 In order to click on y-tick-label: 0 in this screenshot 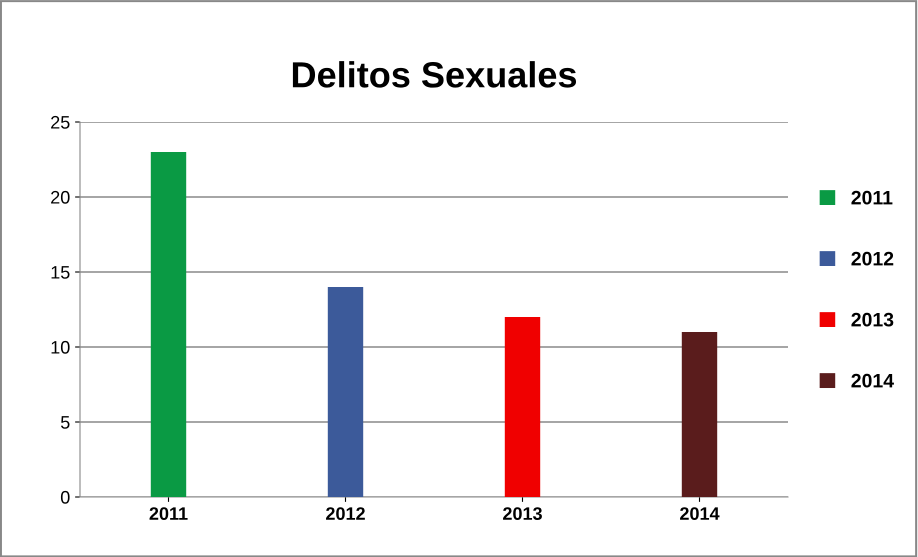, I will do `click(65, 497)`.